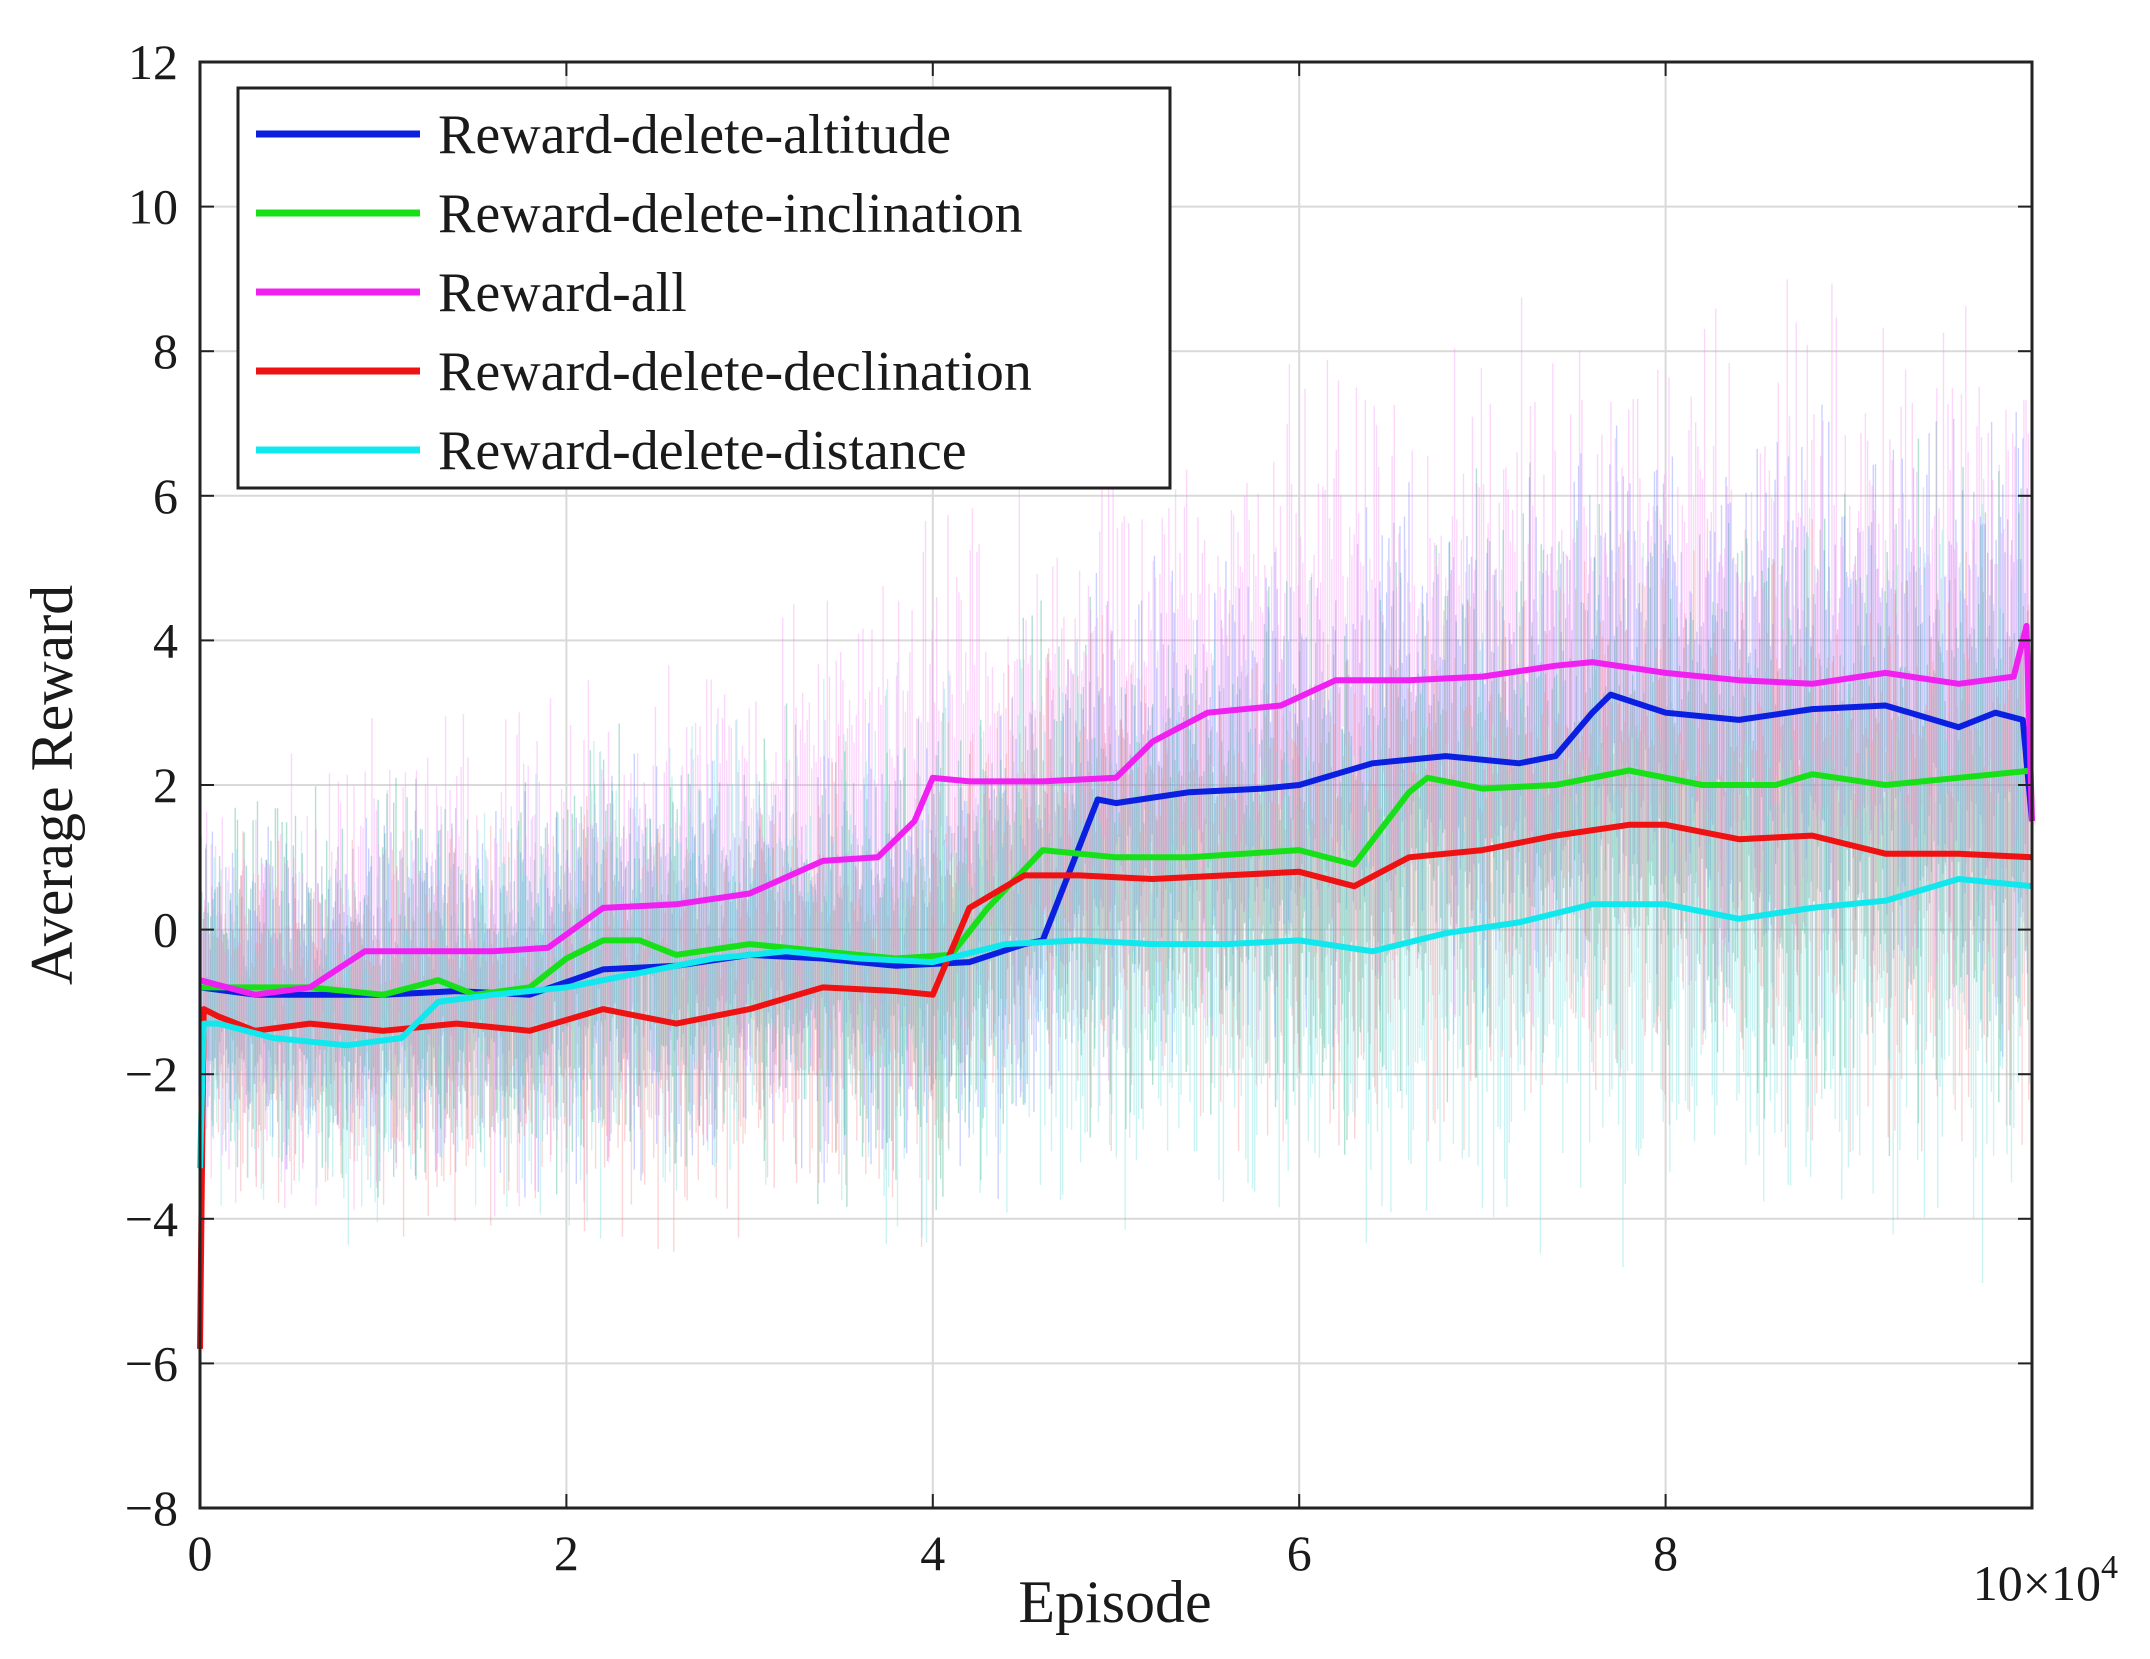 This screenshot has height=1659, width=2150. What do you see at coordinates (151, 1074) in the screenshot?
I see `y-tick-label: −2` at bounding box center [151, 1074].